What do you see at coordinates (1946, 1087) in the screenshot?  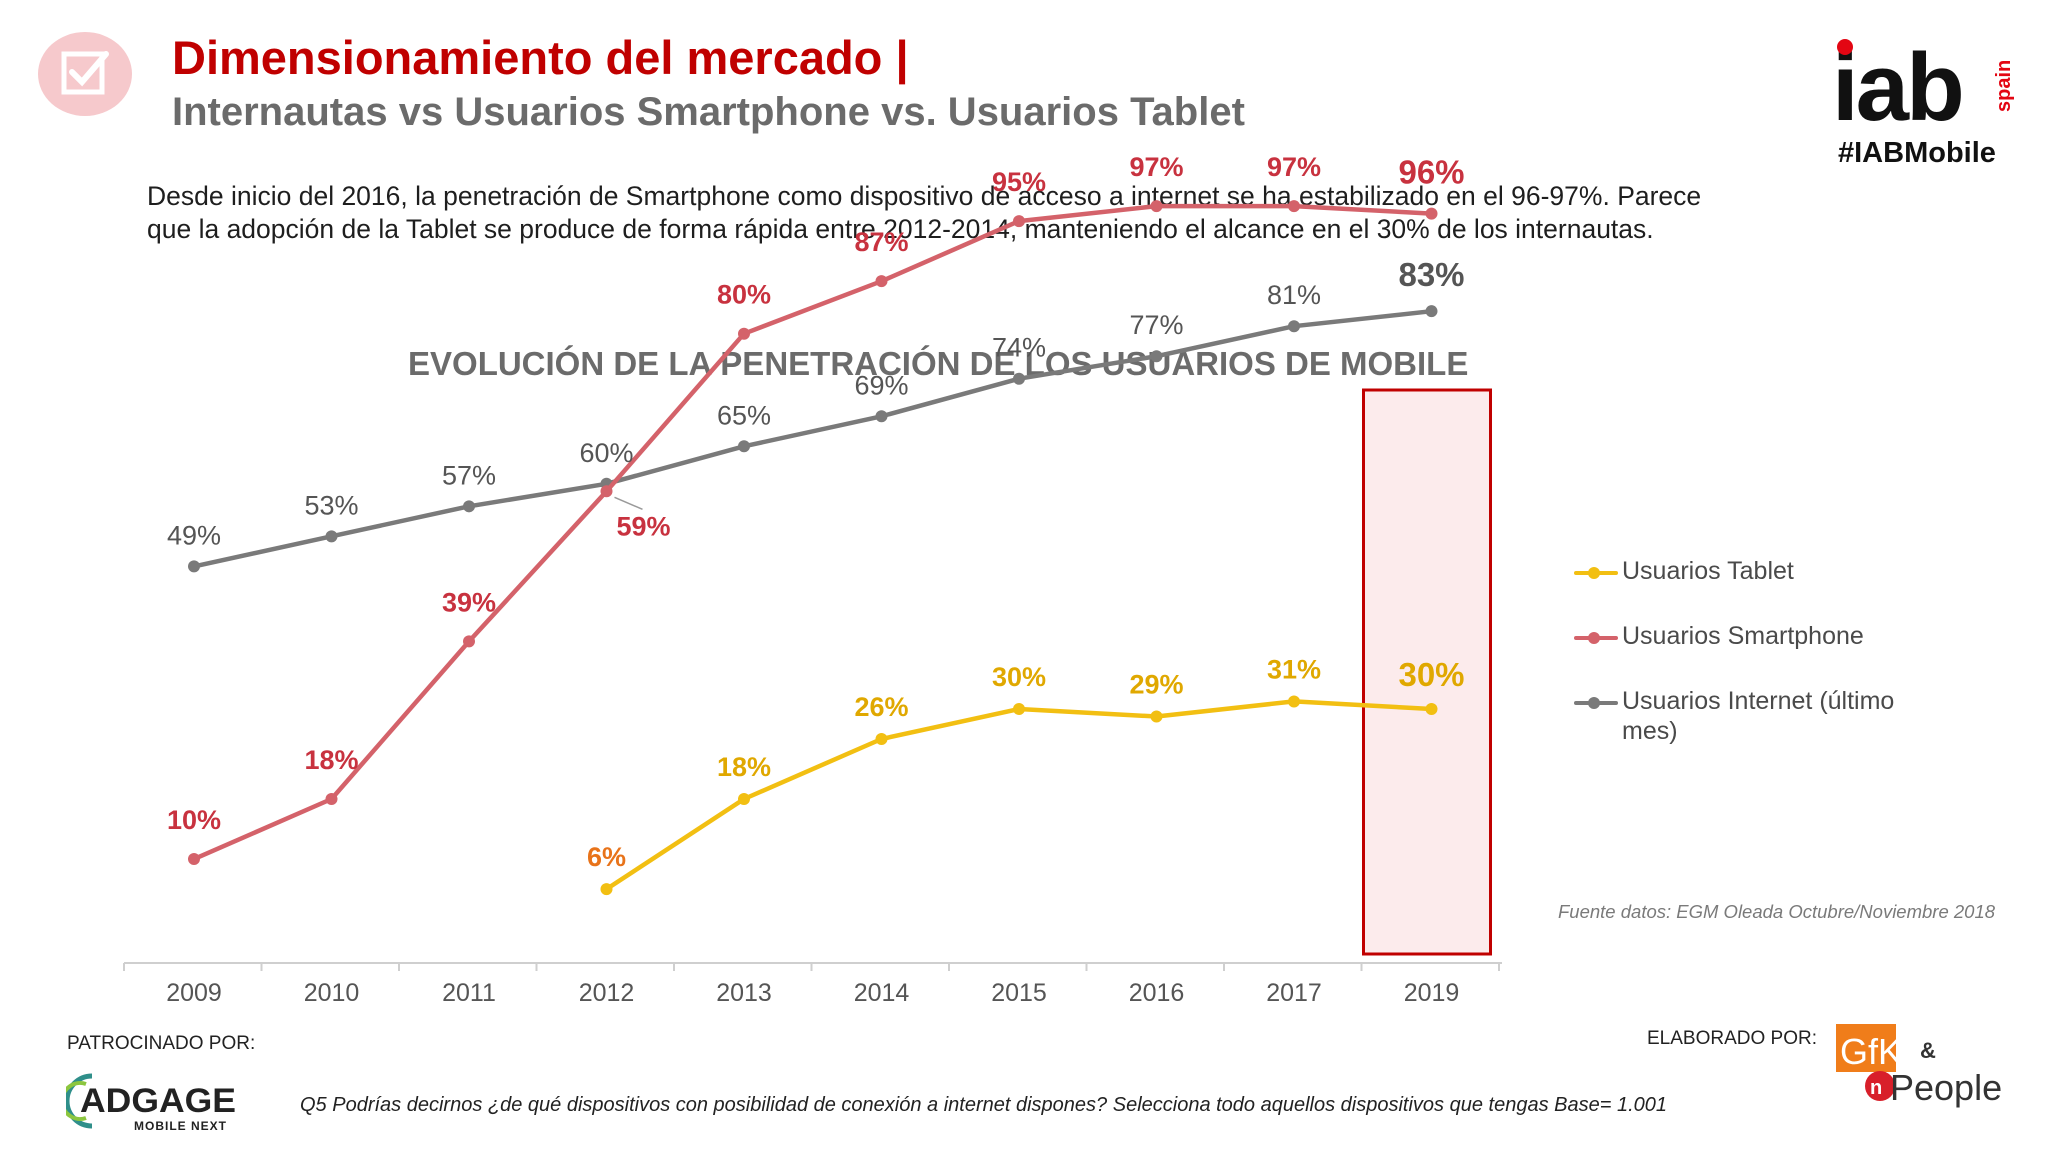 I see `gfk-logo-people: People` at bounding box center [1946, 1087].